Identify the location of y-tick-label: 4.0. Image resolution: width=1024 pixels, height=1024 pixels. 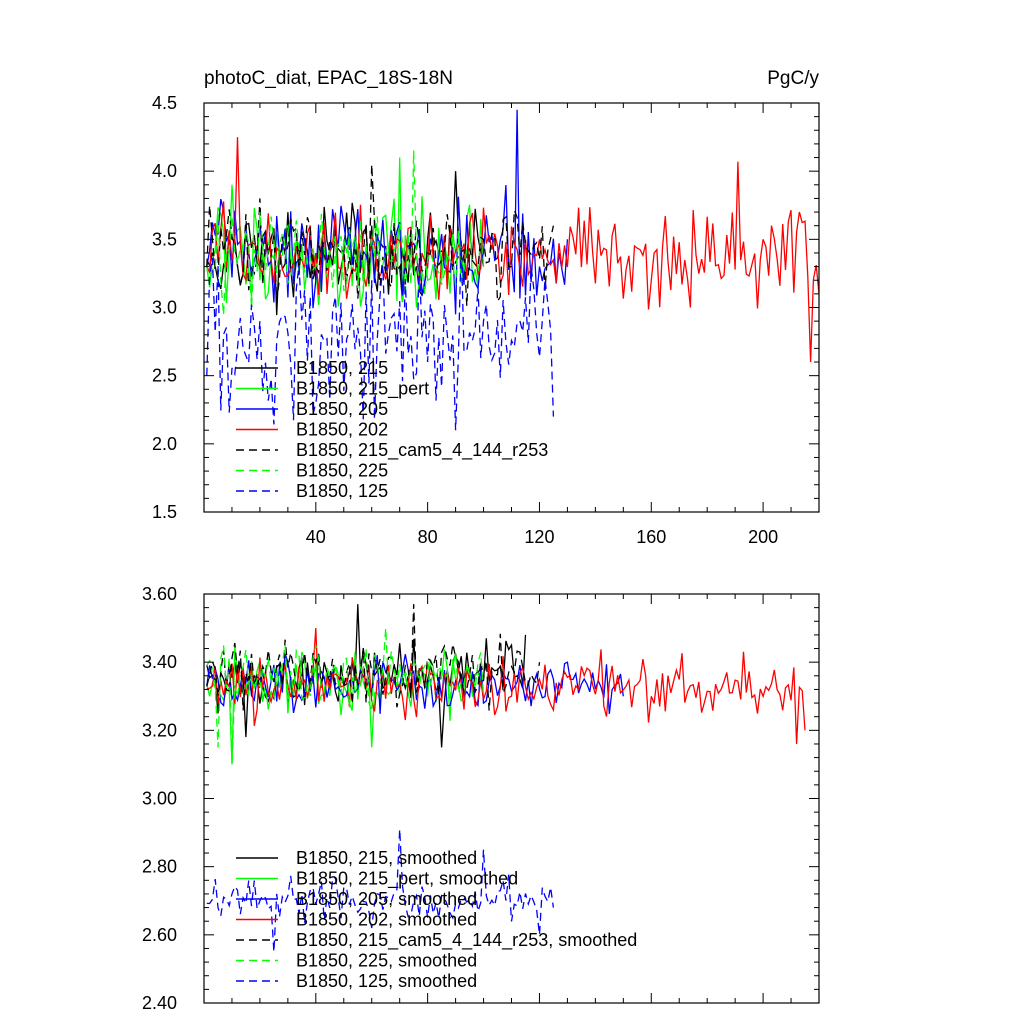
(164, 171).